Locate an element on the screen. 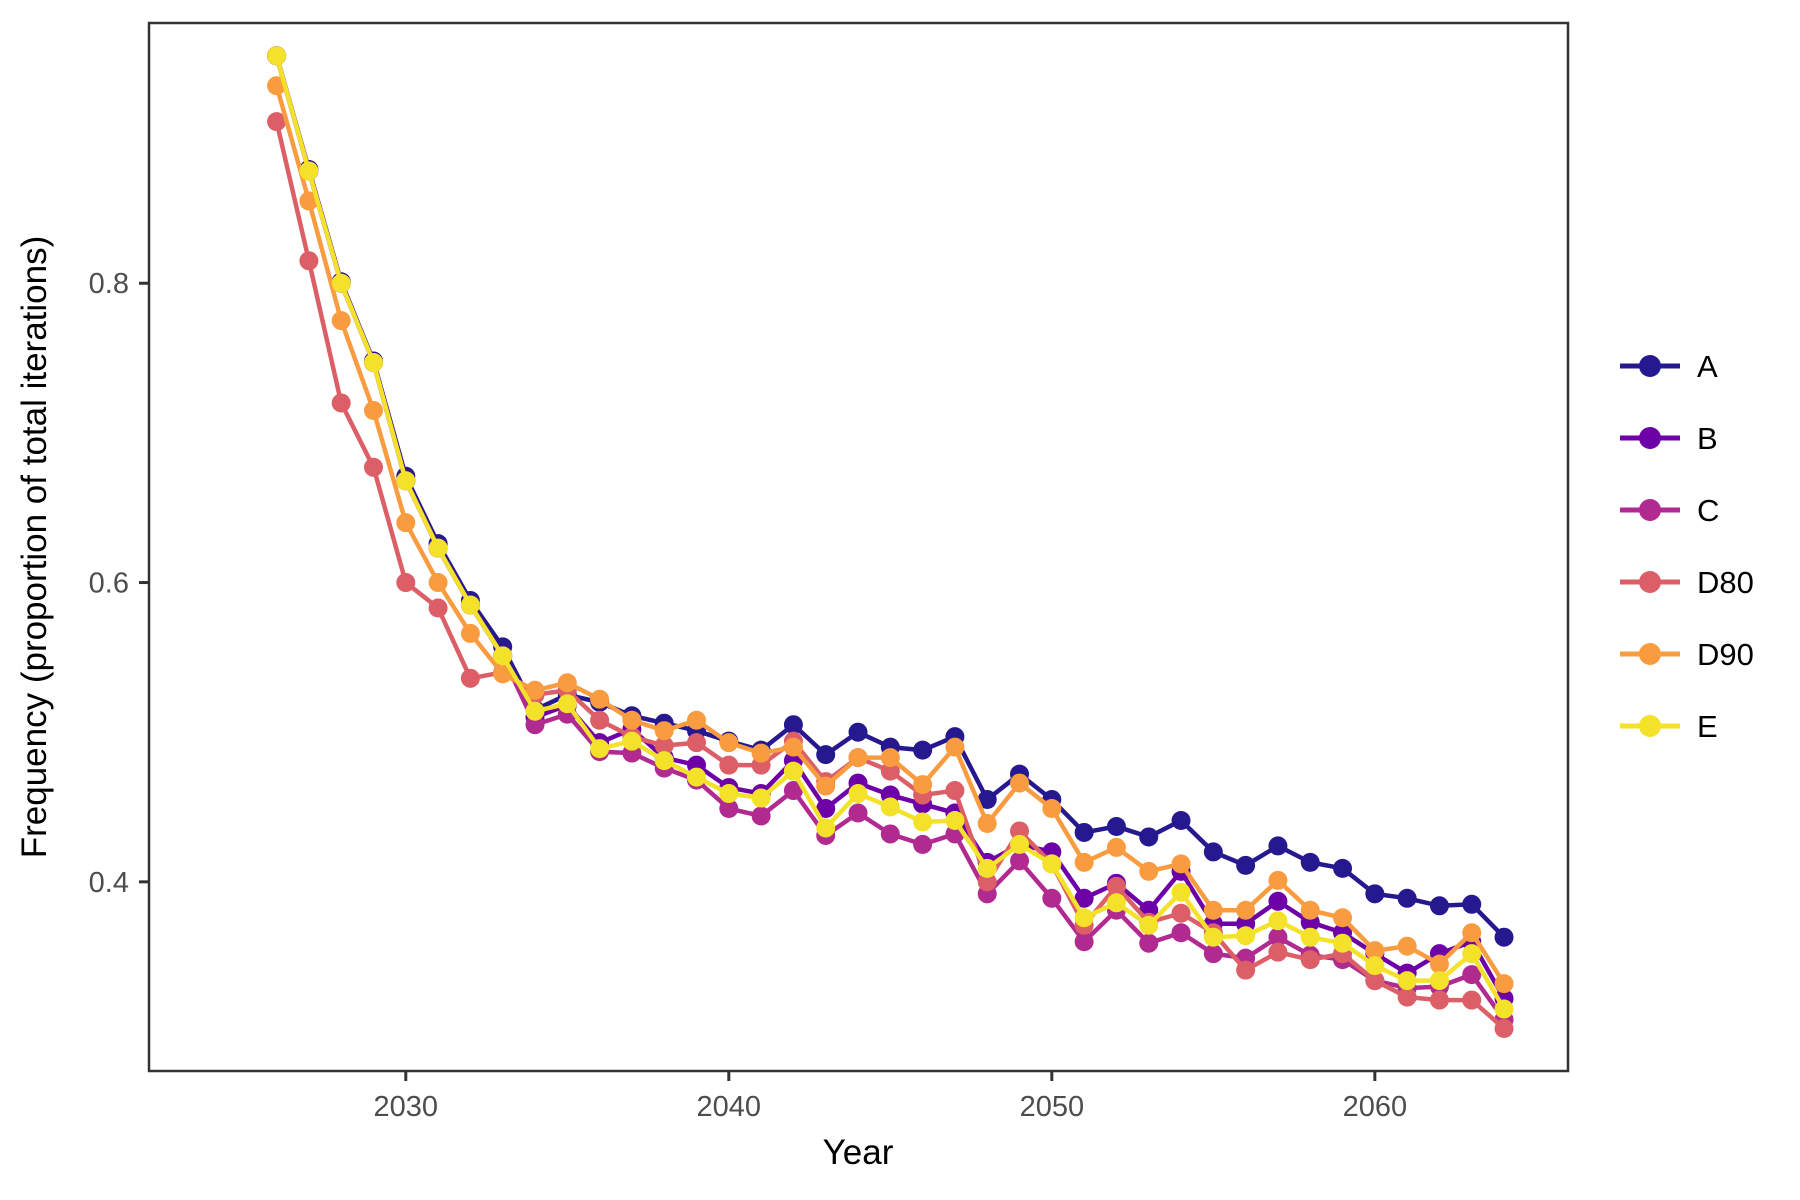 This screenshot has height=1200, width=1800. y-tick-label: 0.6 is located at coordinates (109, 584).